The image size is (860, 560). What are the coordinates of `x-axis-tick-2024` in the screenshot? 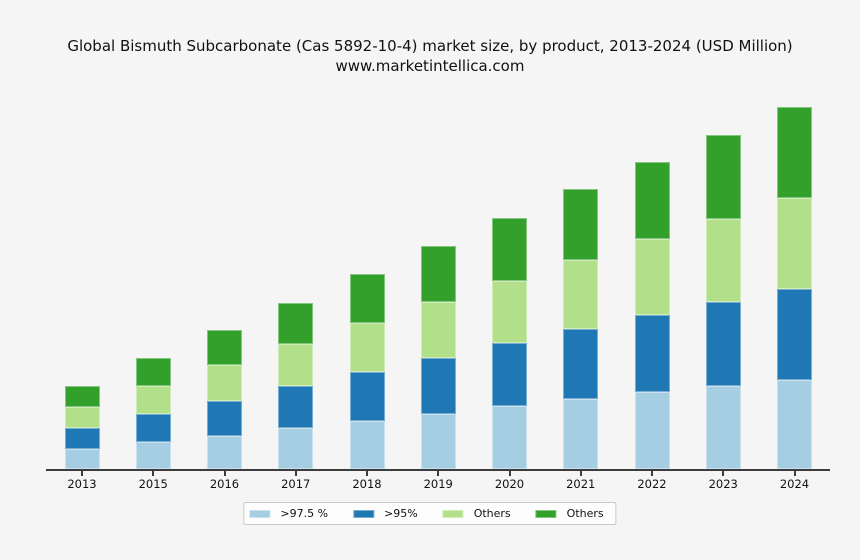 It's located at (794, 473).